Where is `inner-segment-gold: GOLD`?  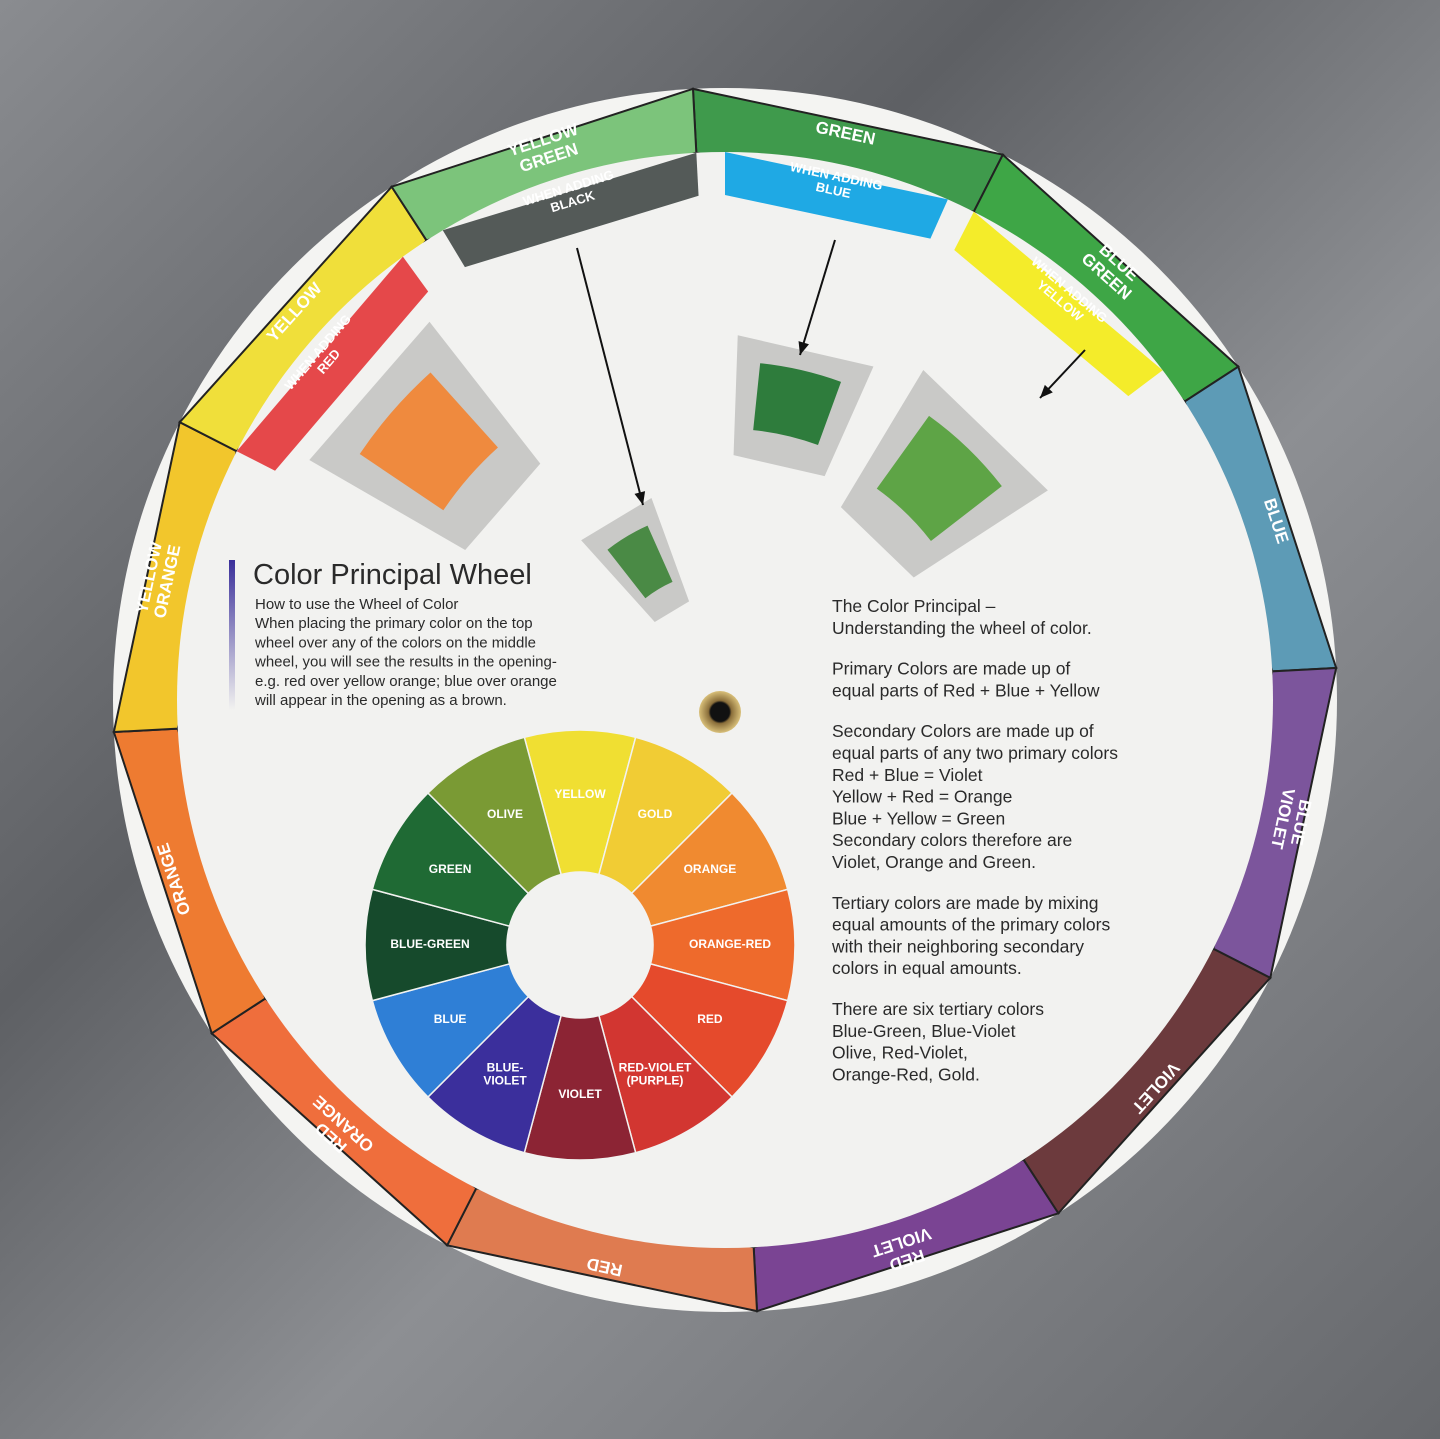 inner-segment-gold: GOLD is located at coordinates (665, 815).